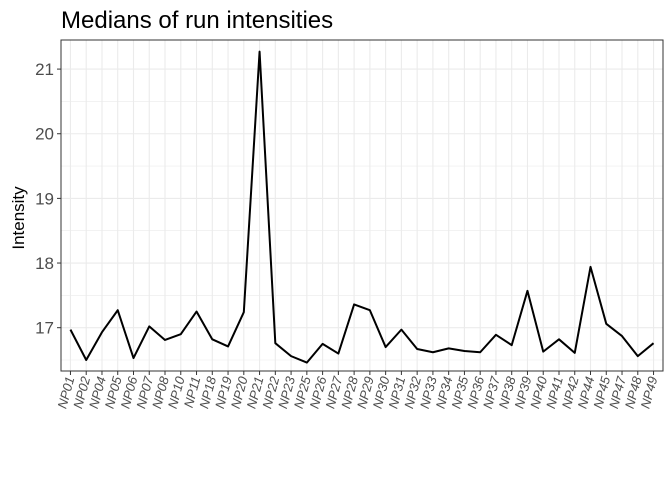 The height and width of the screenshot is (480, 672). I want to click on y-tick-label: 17, so click(44, 328).